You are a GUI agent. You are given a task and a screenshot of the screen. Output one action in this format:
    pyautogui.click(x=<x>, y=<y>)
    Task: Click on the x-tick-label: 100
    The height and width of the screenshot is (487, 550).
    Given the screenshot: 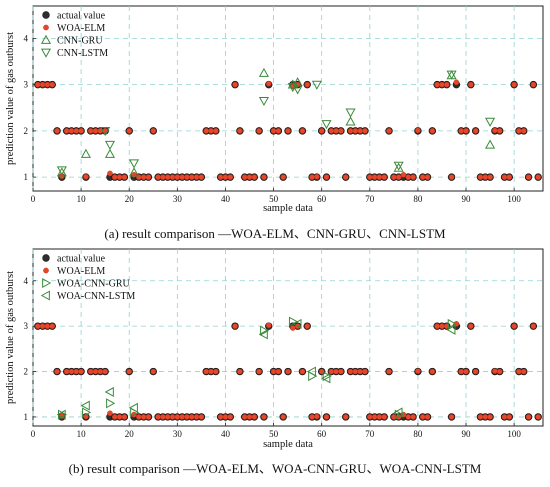 What is the action you would take?
    pyautogui.click(x=514, y=434)
    